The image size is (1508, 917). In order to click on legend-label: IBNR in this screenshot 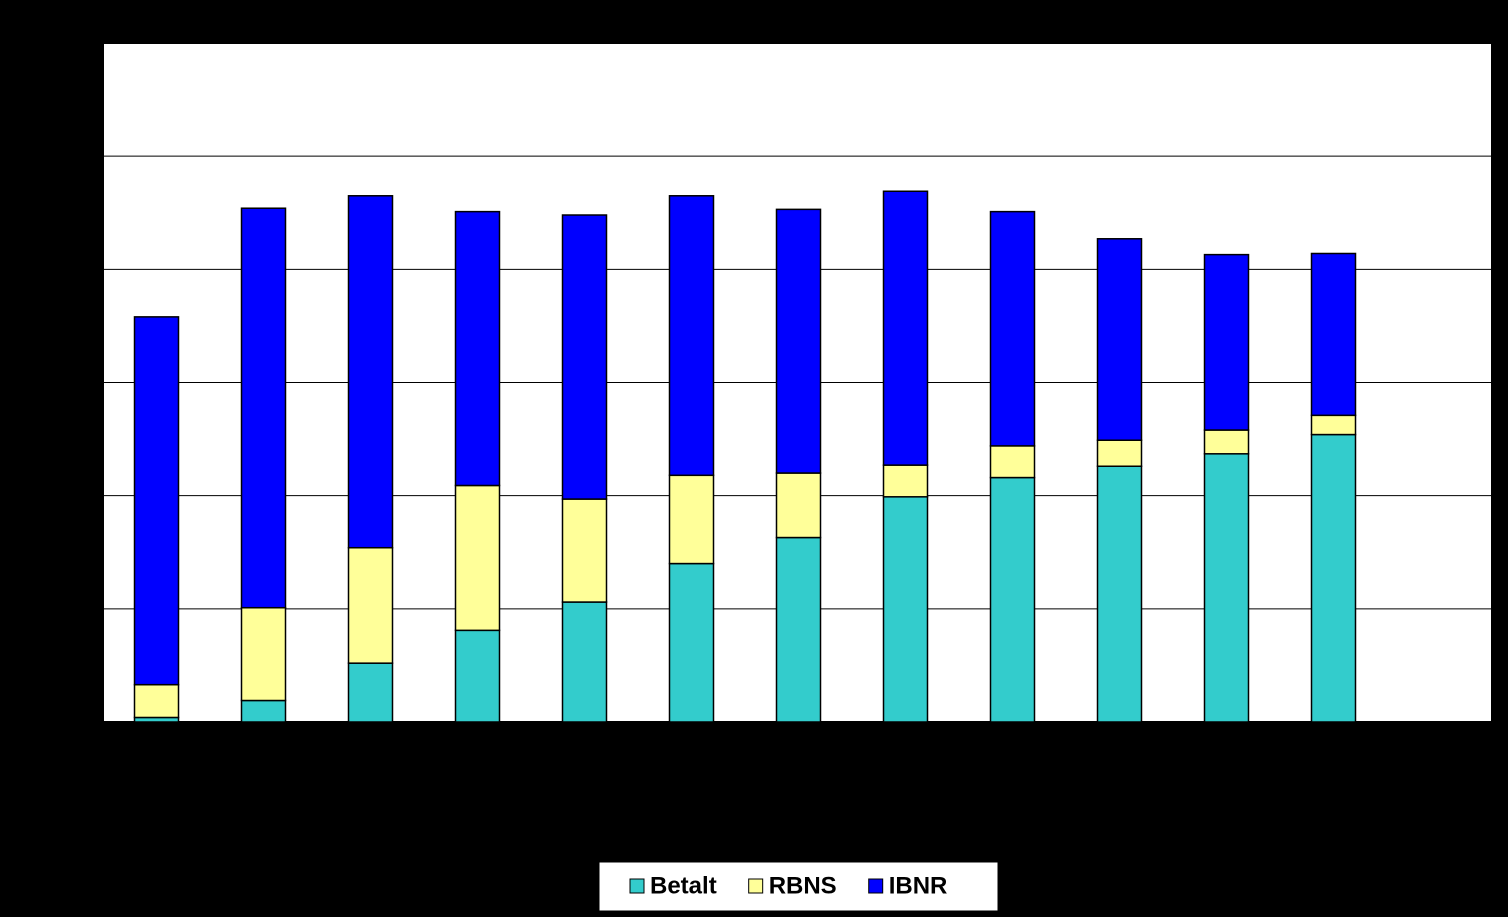, I will do `click(918, 885)`.